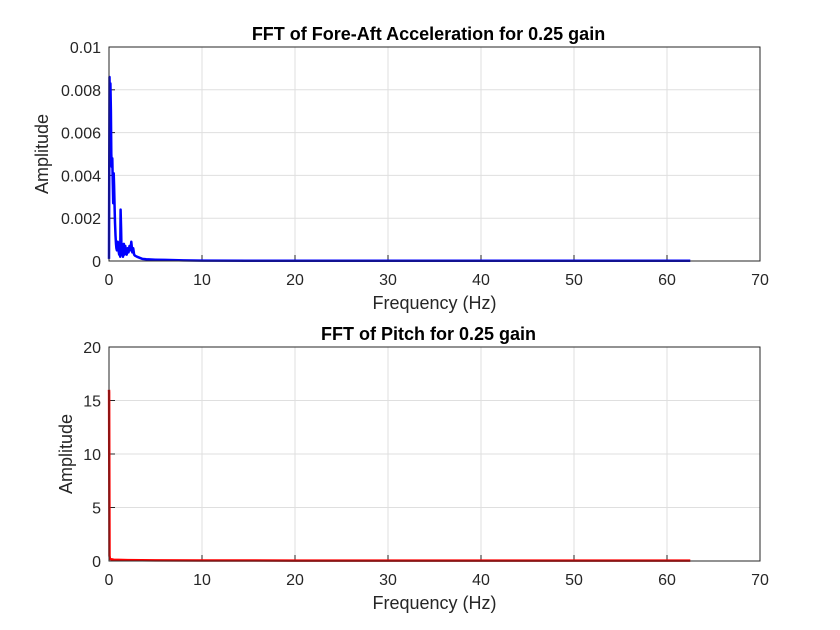 Image resolution: width=840 pixels, height=630 pixels. What do you see at coordinates (481, 580) in the screenshot?
I see `pitch-x-tick-label: 40` at bounding box center [481, 580].